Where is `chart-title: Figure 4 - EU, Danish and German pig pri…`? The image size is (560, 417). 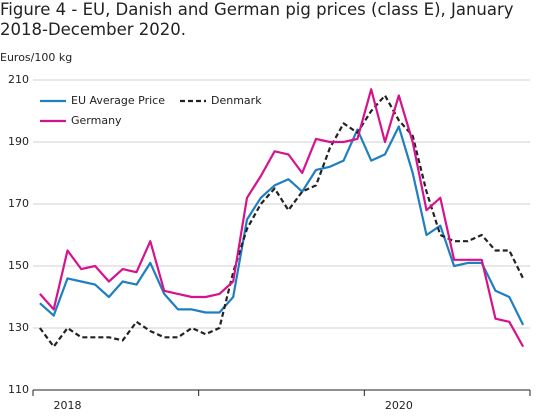 chart-title: Figure 4 - EU, Danish and German pig pri… is located at coordinates (257, 19).